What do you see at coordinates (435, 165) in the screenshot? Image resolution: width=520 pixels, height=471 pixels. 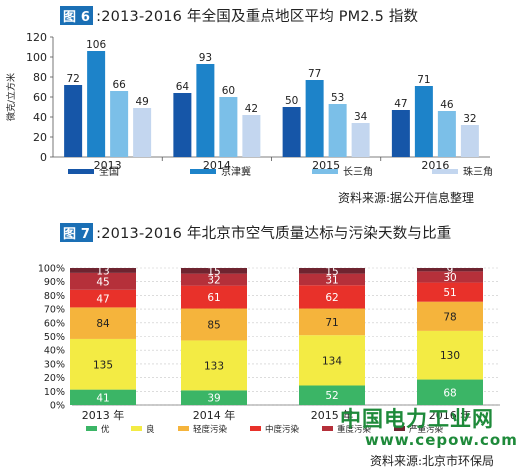 I see `chart1-x-tick-label: 2016` at bounding box center [435, 165].